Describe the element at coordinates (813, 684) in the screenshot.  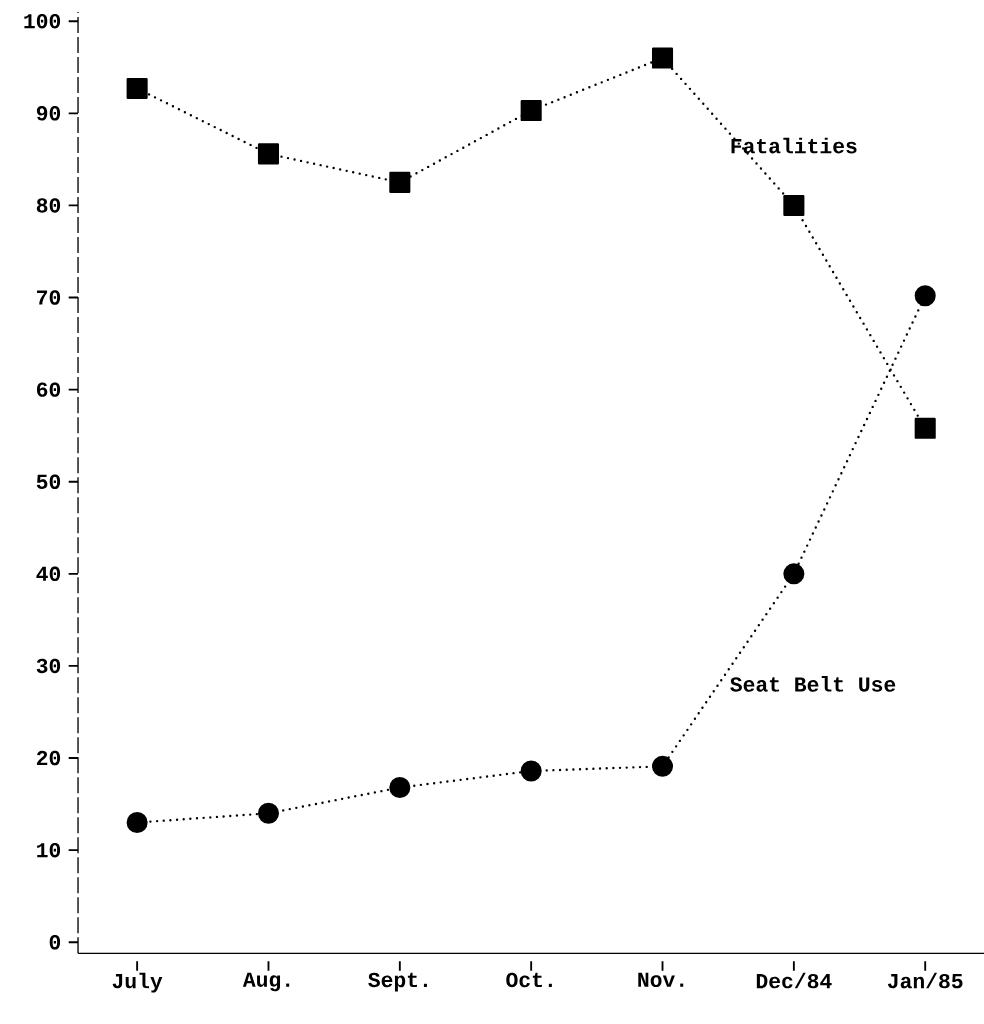
I see `series-label: Seat Belt Use` at that location.